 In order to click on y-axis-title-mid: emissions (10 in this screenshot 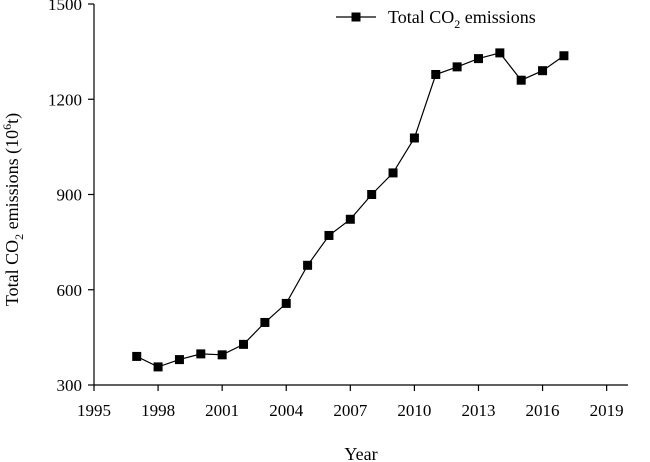, I will do `click(12, 182)`.